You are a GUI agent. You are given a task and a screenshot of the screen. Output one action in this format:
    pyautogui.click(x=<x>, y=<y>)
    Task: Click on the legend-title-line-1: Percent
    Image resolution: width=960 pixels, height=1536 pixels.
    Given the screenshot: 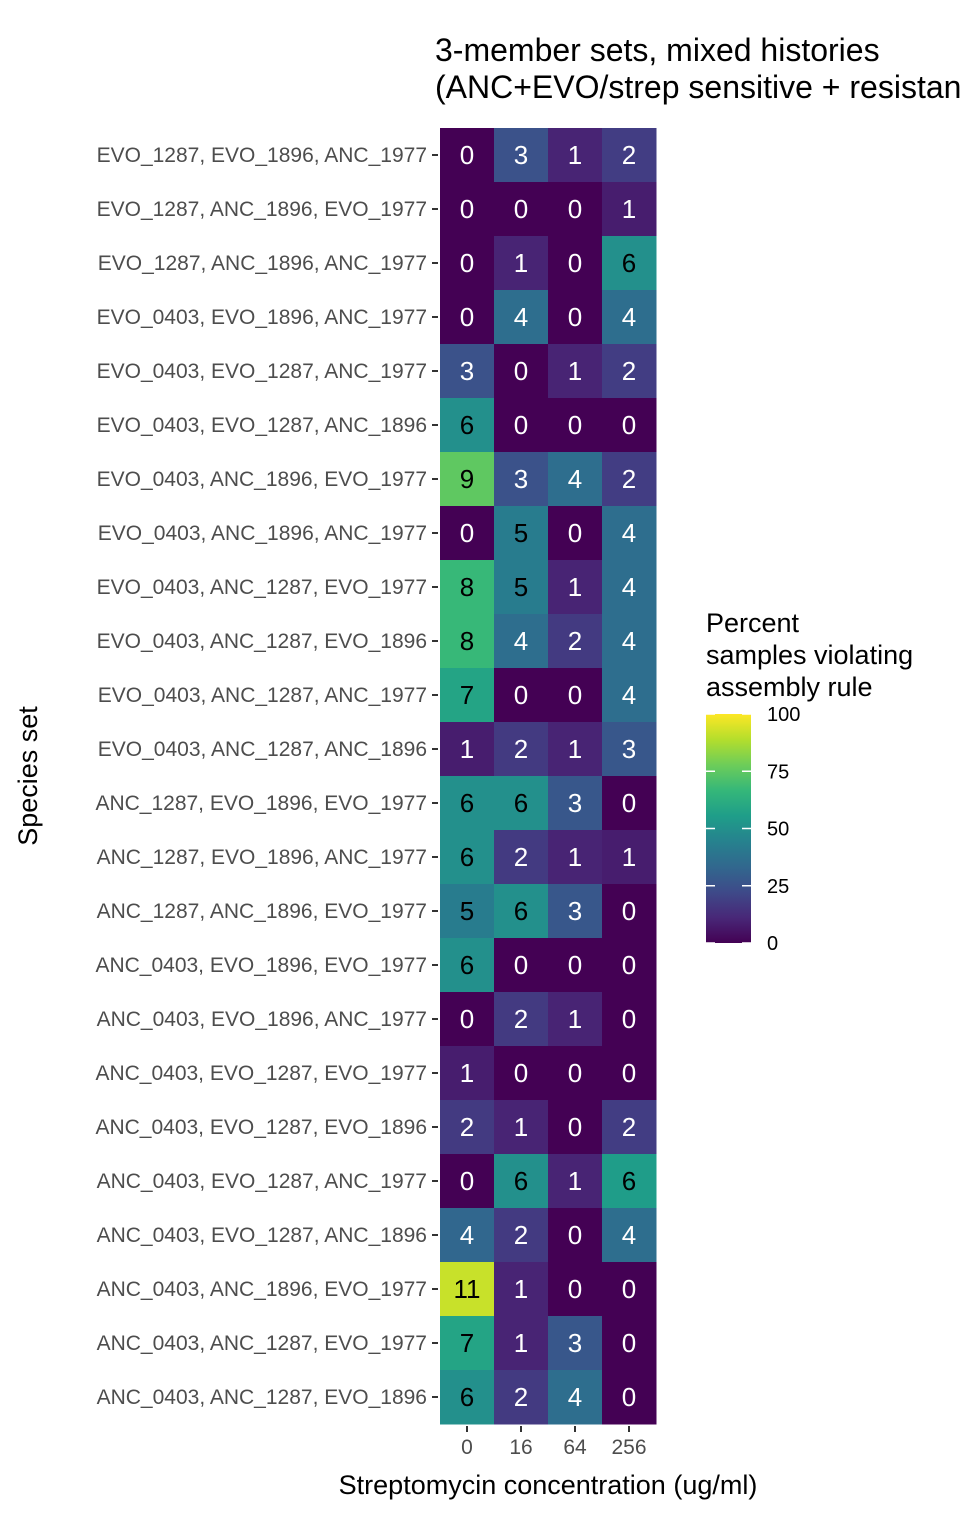 What is the action you would take?
    pyautogui.click(x=753, y=623)
    